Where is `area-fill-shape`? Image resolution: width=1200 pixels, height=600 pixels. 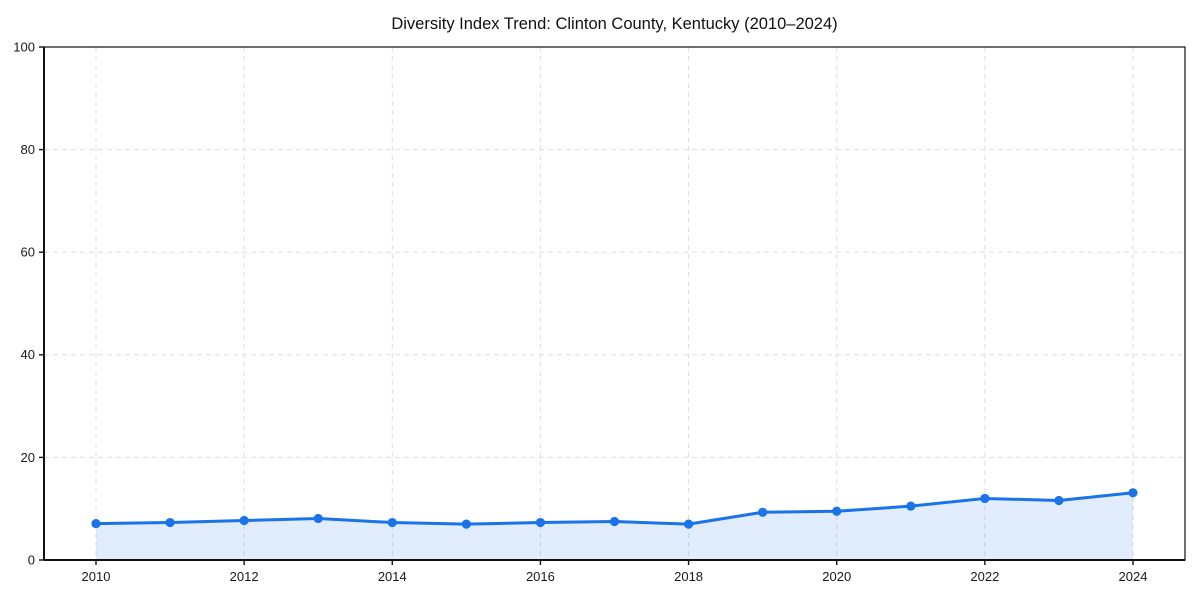 area-fill-shape is located at coordinates (614, 526).